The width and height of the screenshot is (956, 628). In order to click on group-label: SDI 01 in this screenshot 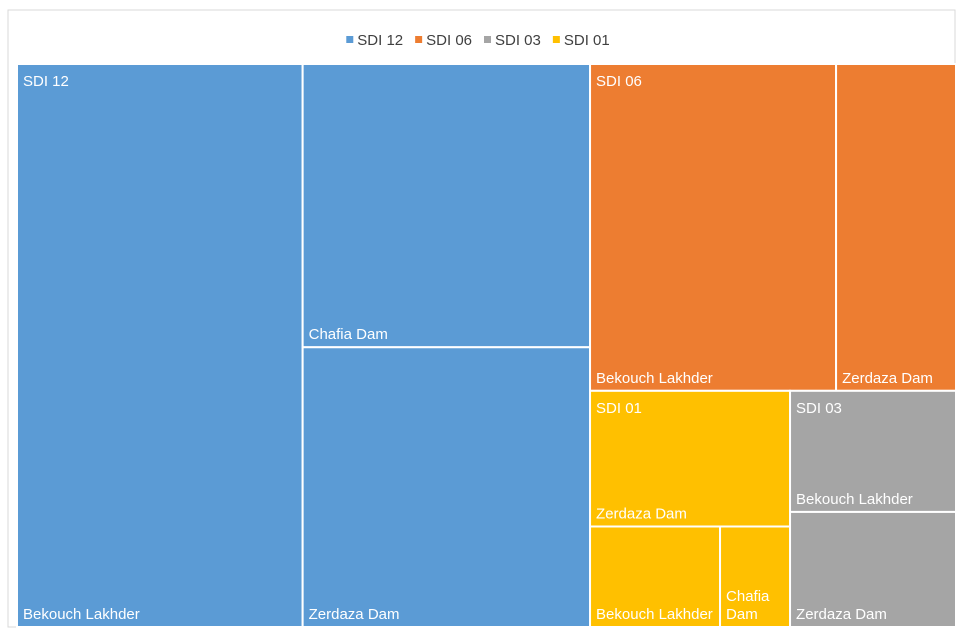, I will do `click(619, 408)`.